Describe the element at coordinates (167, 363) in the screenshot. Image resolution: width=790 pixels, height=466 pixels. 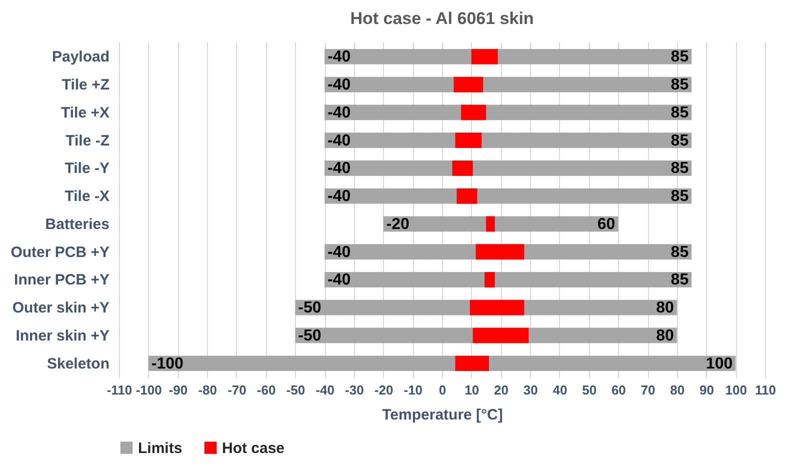
I see `annotation: -100` at that location.